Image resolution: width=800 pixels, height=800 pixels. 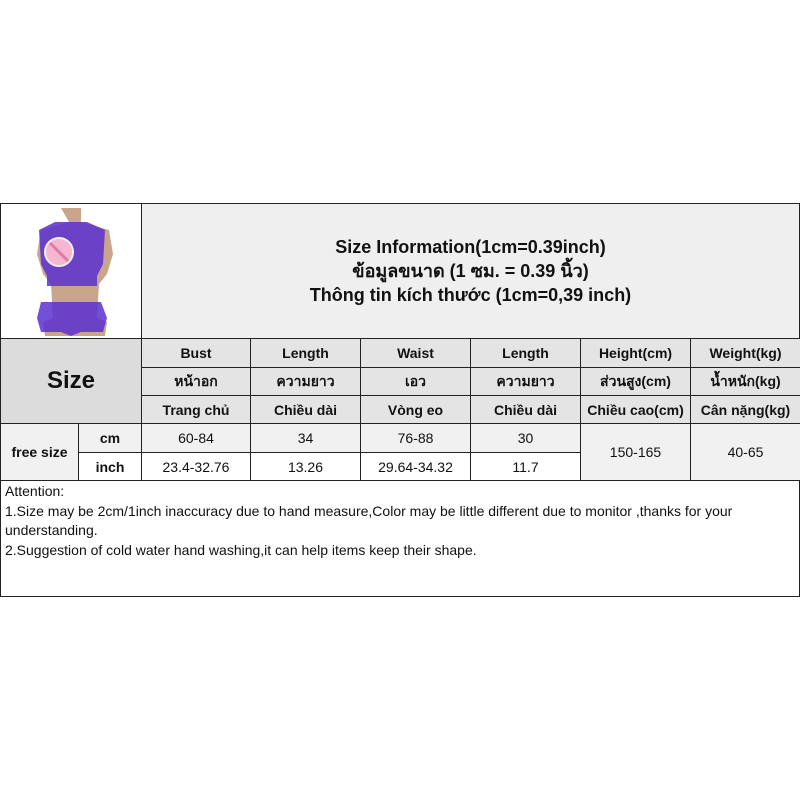 What do you see at coordinates (415, 409) in the screenshot?
I see `column-header-vi: Vòng eo` at bounding box center [415, 409].